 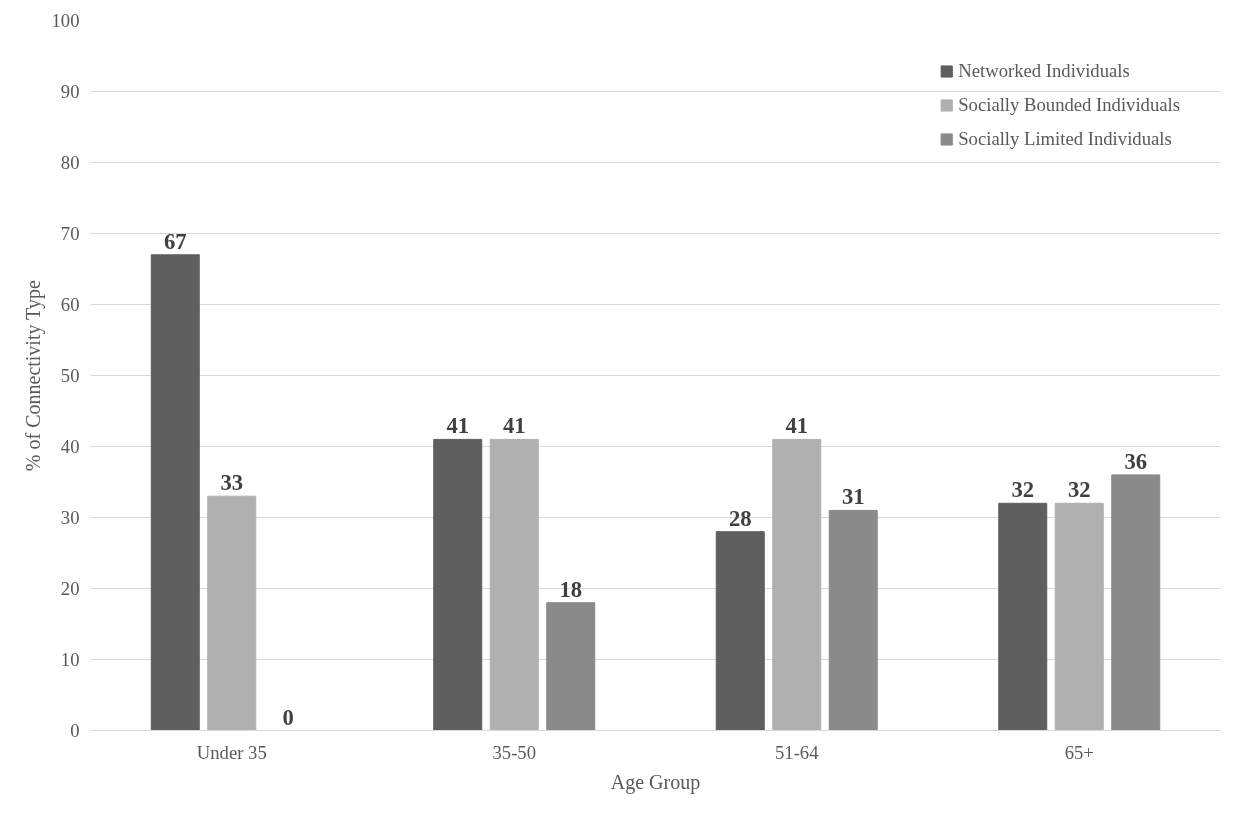 I want to click on y-tick-label: 20, so click(x=70, y=588).